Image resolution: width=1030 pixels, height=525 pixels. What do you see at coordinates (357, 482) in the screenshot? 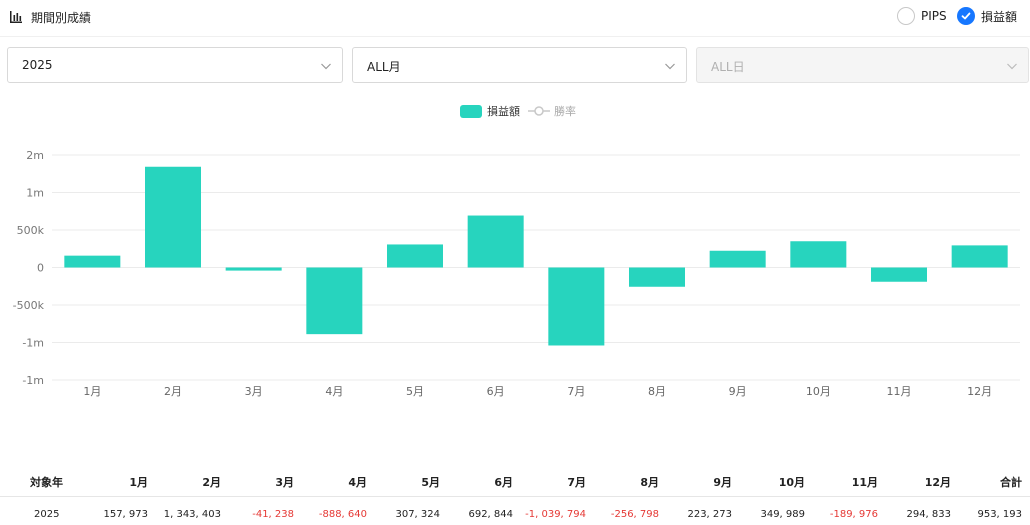
I see `summary-header-cell: 4月` at bounding box center [357, 482].